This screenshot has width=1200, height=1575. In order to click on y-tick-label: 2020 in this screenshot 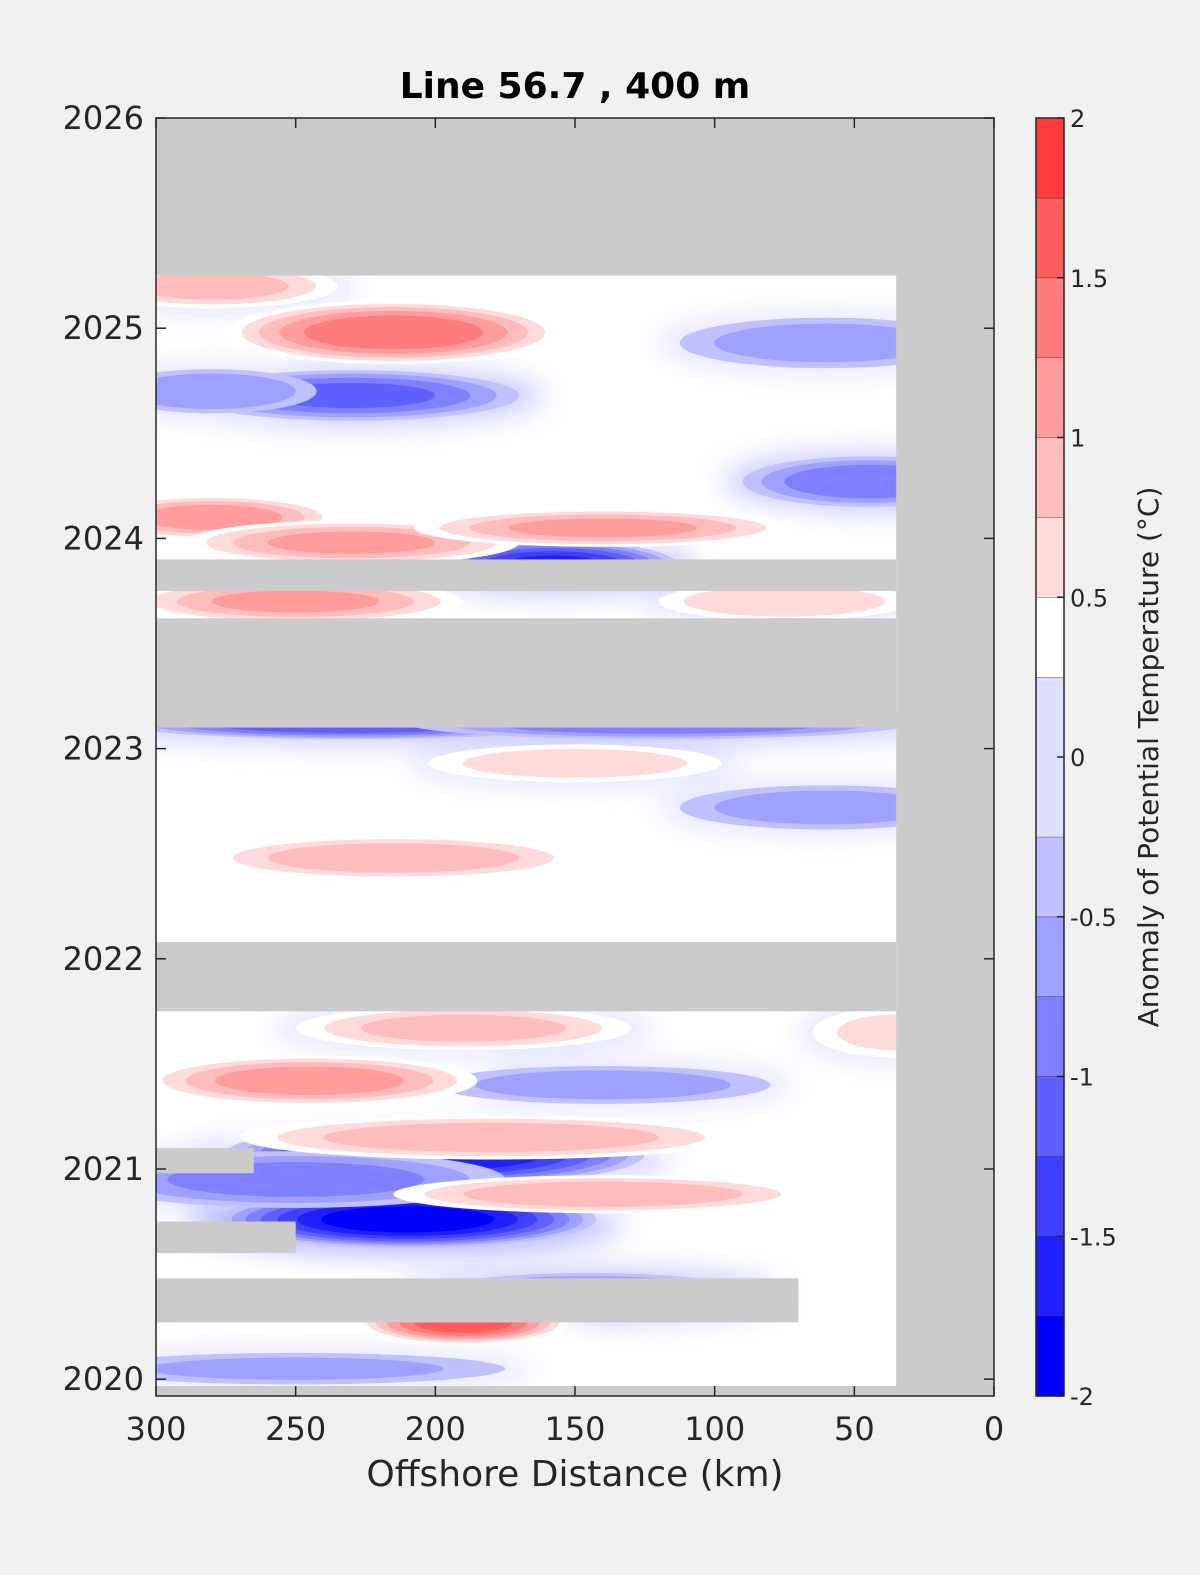, I will do `click(103, 1379)`.